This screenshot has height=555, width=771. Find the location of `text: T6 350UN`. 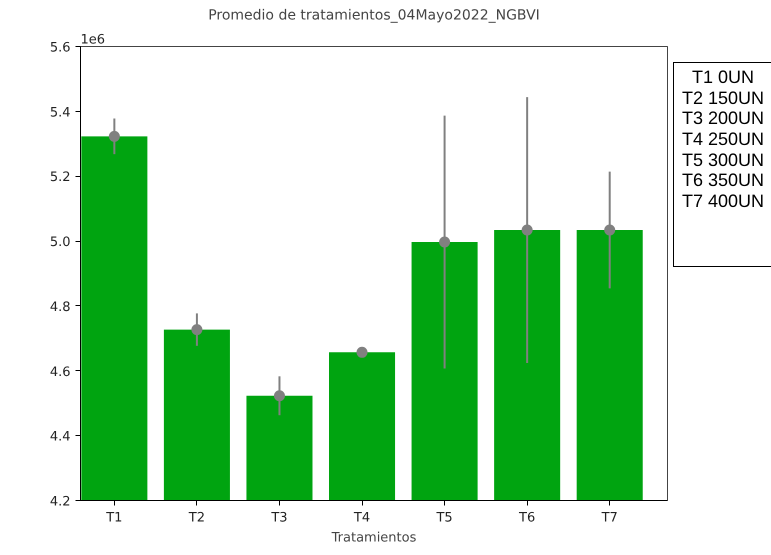

text: T6 350UN is located at coordinates (723, 181).